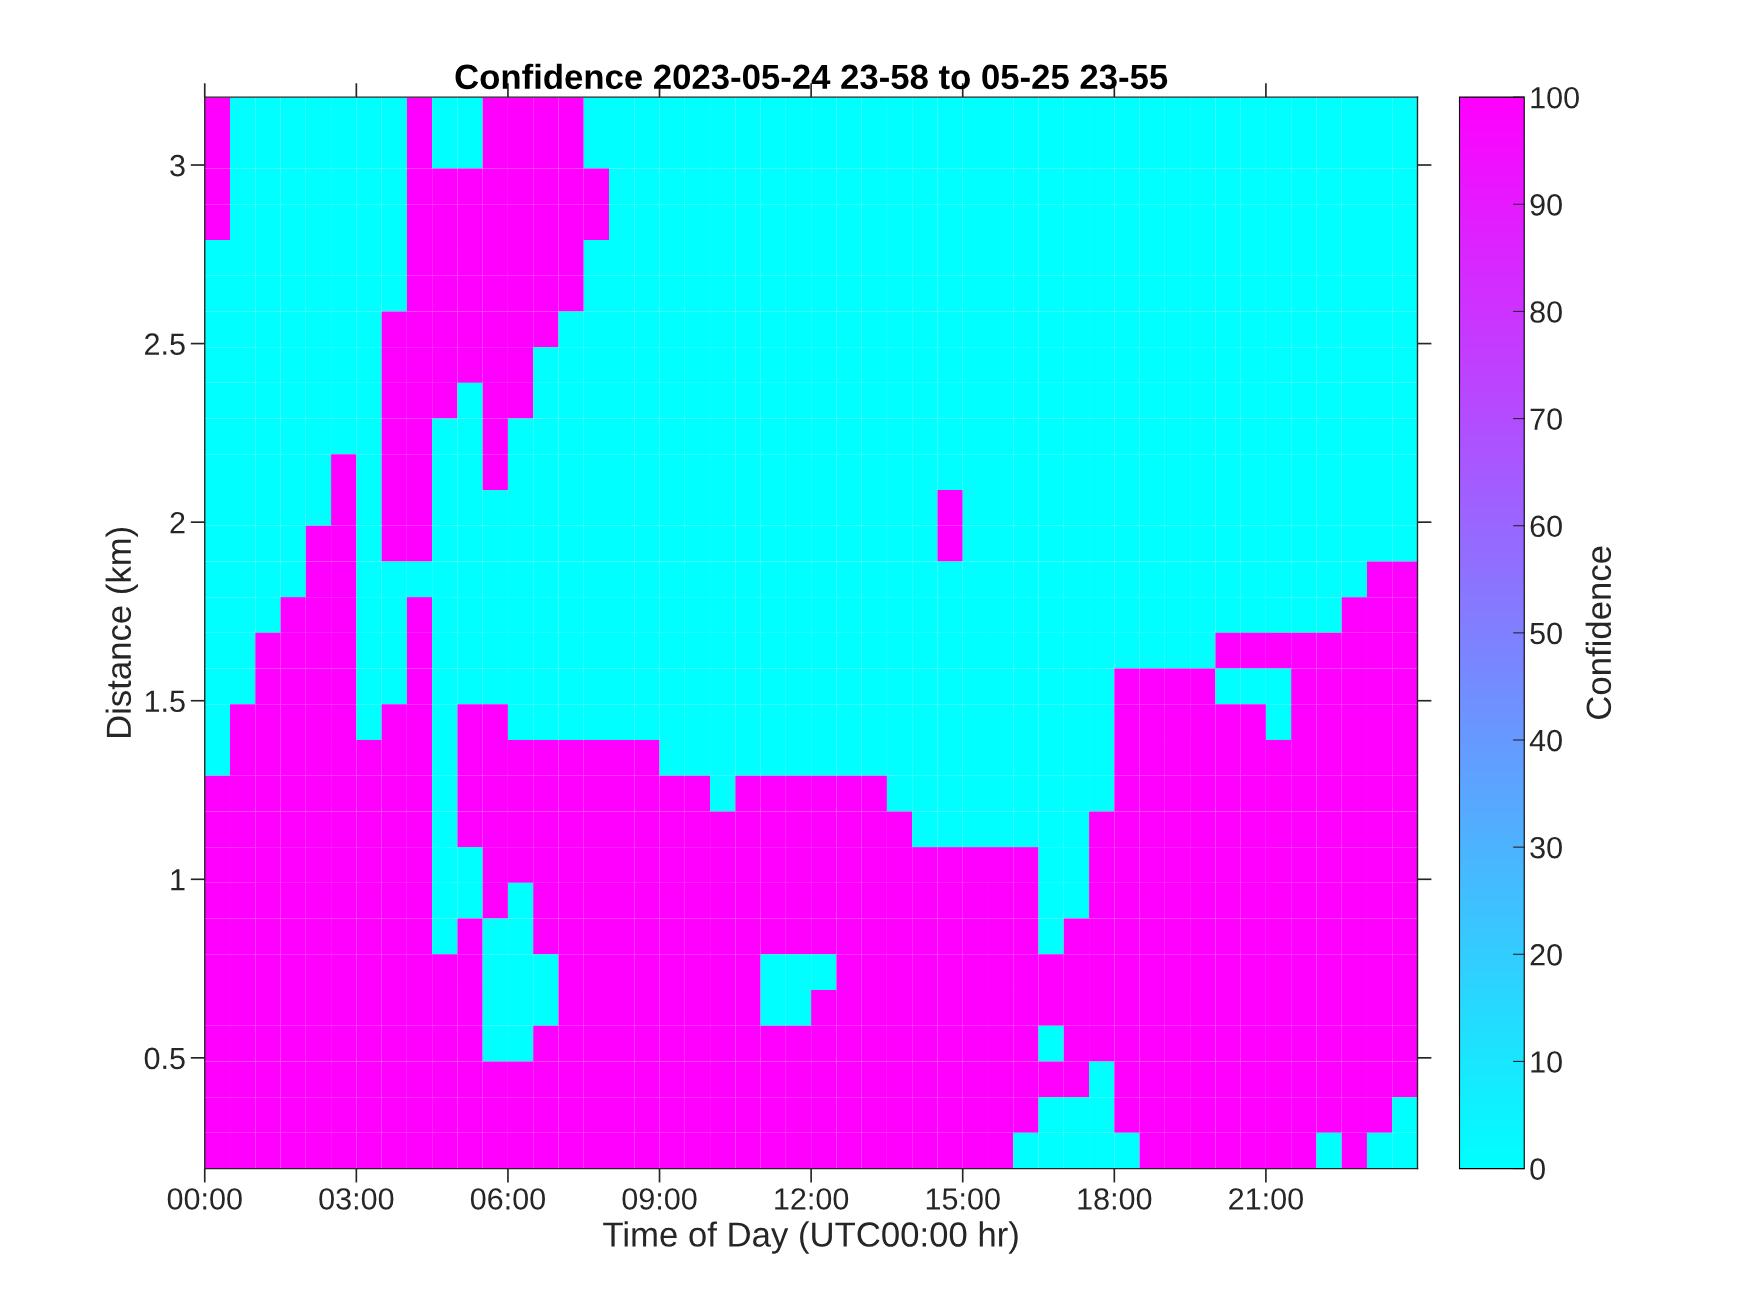 The width and height of the screenshot is (1750, 1313). Describe the element at coordinates (1546, 1062) in the screenshot. I see `color-bar-label: 10` at that location.